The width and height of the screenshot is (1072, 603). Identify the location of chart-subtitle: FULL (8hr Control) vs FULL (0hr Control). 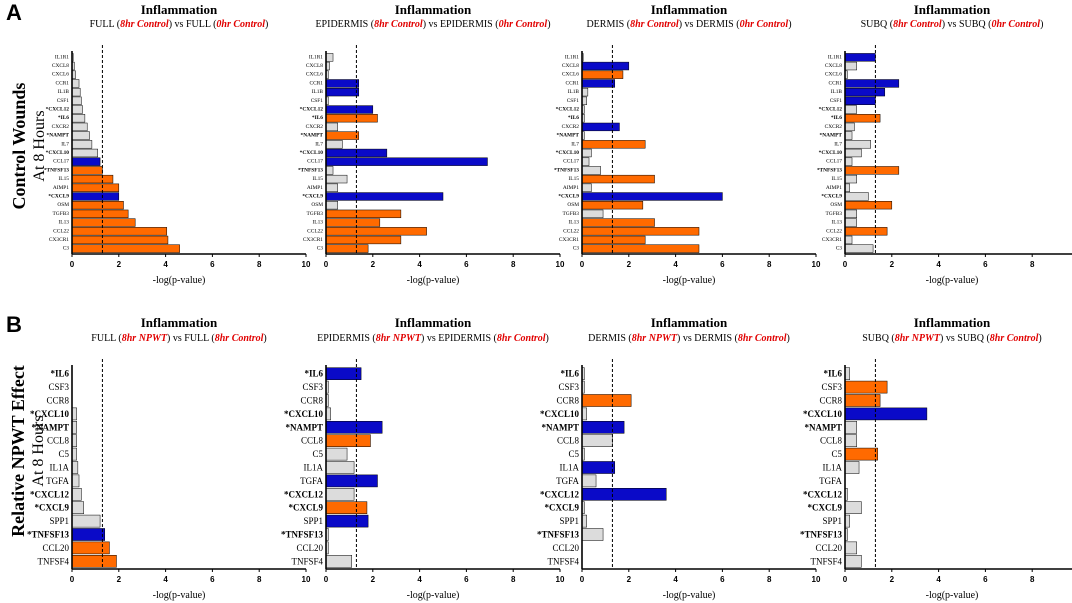
(179, 24).